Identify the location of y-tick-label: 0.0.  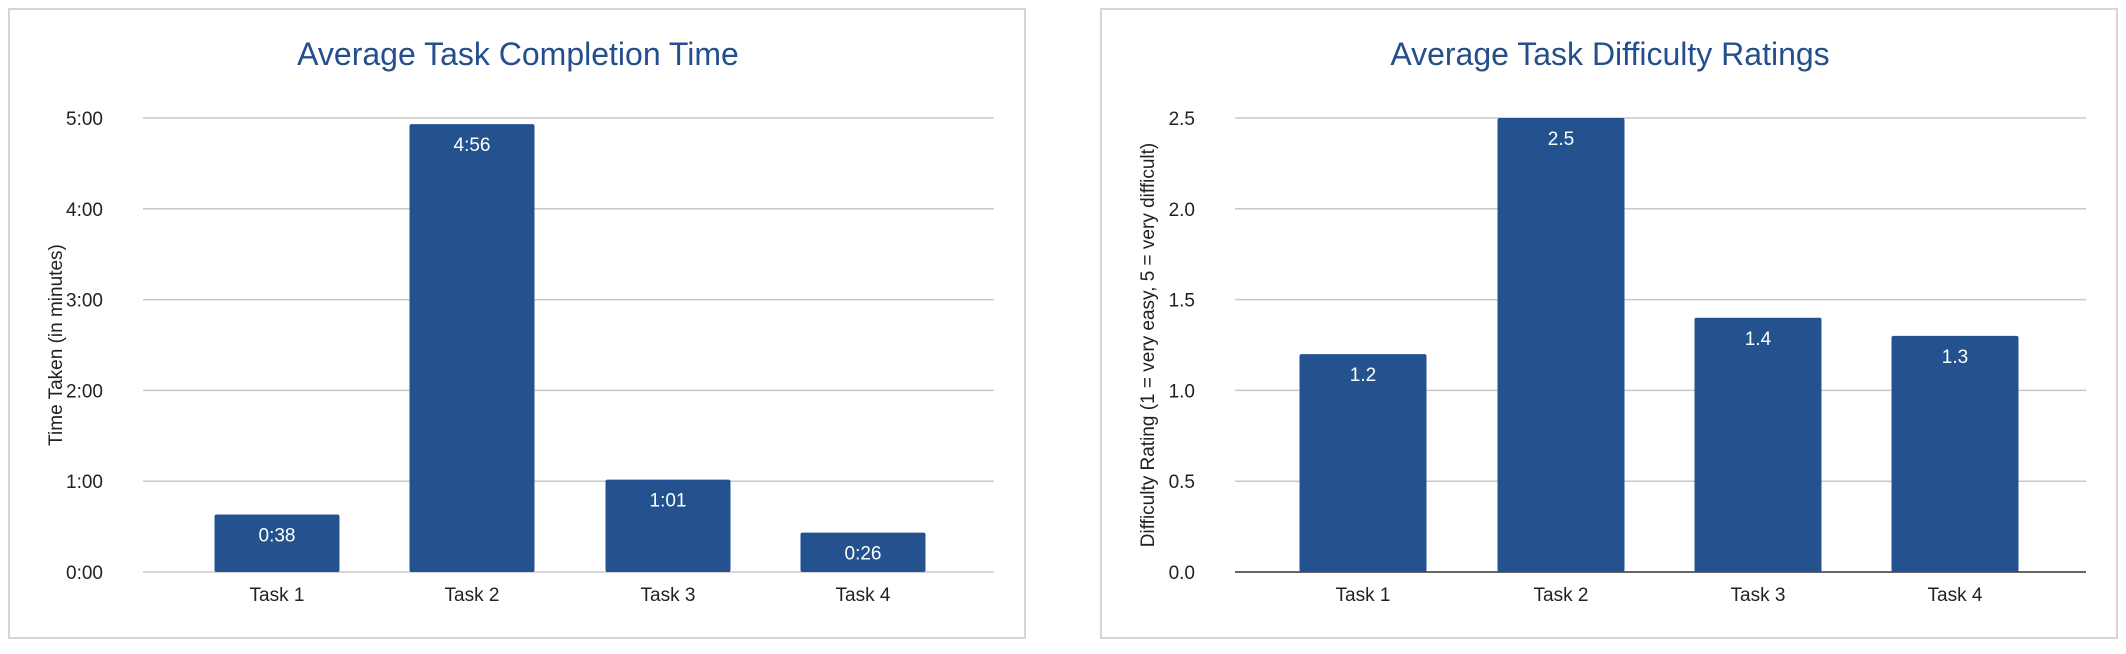
(1182, 573).